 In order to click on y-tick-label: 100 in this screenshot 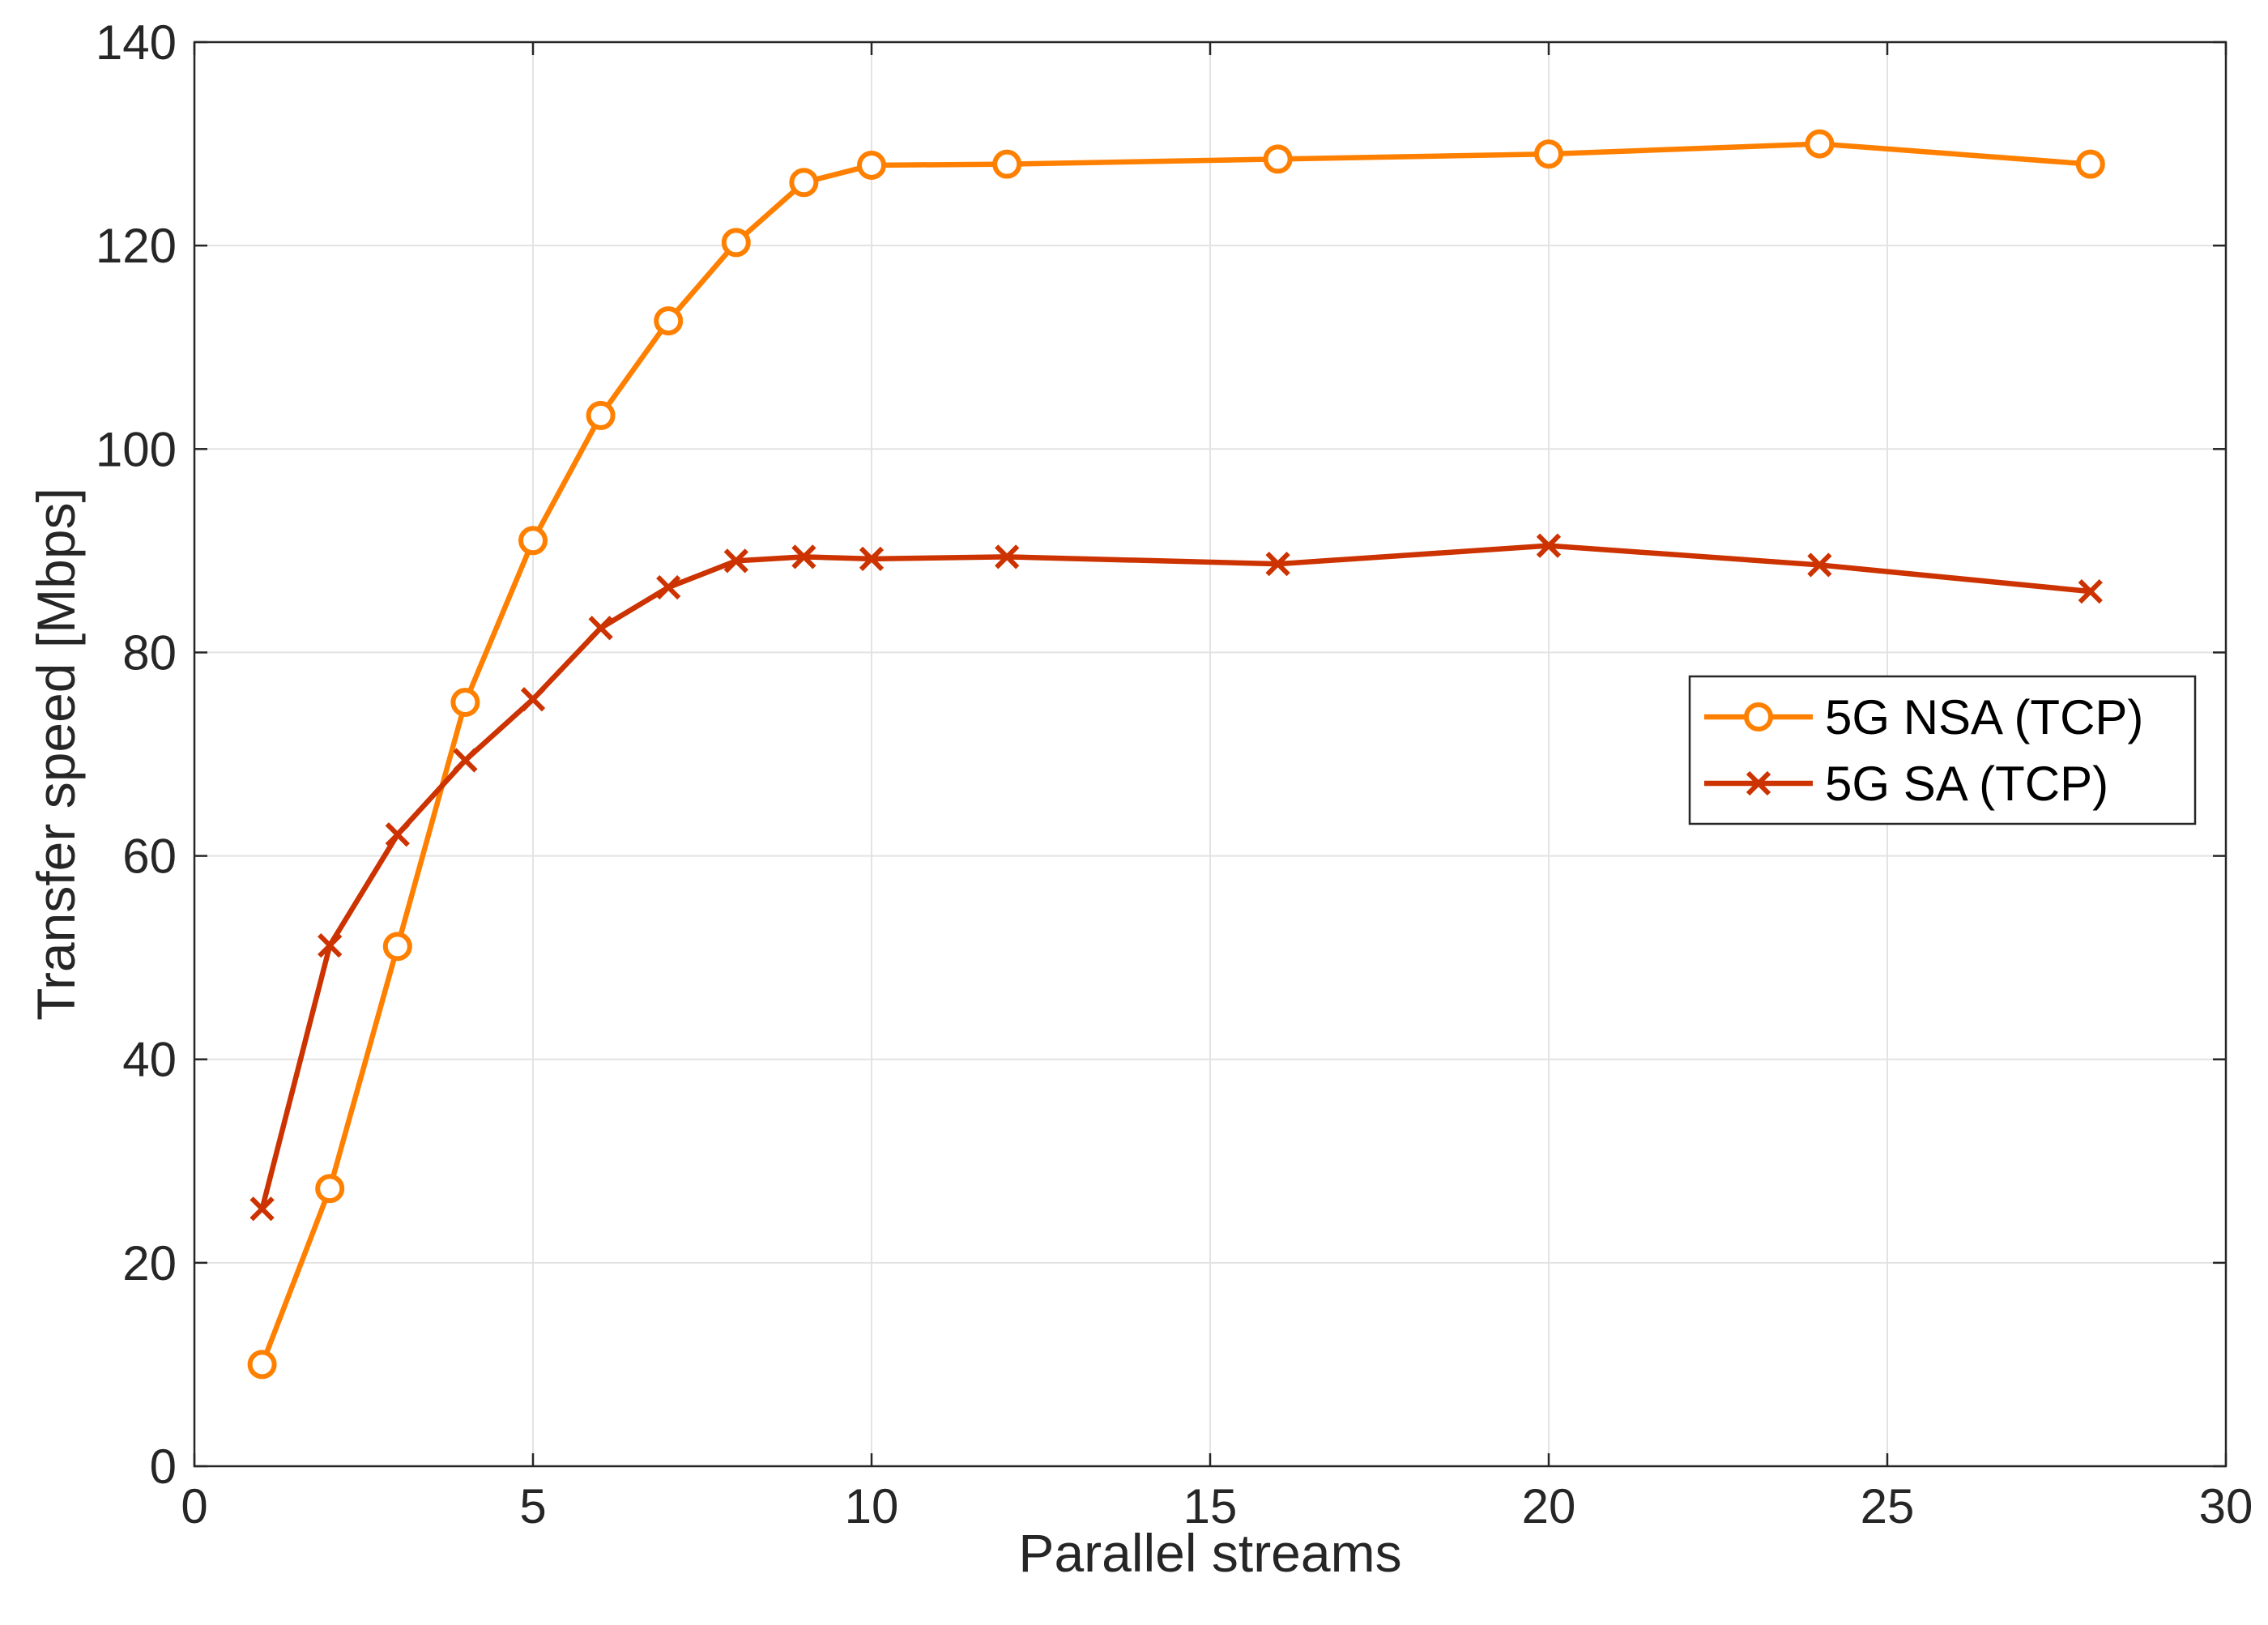, I will do `click(136, 449)`.